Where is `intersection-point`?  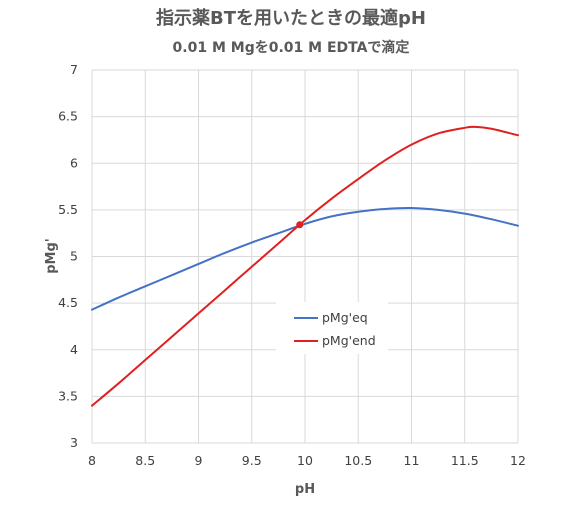 intersection-point is located at coordinates (300, 225).